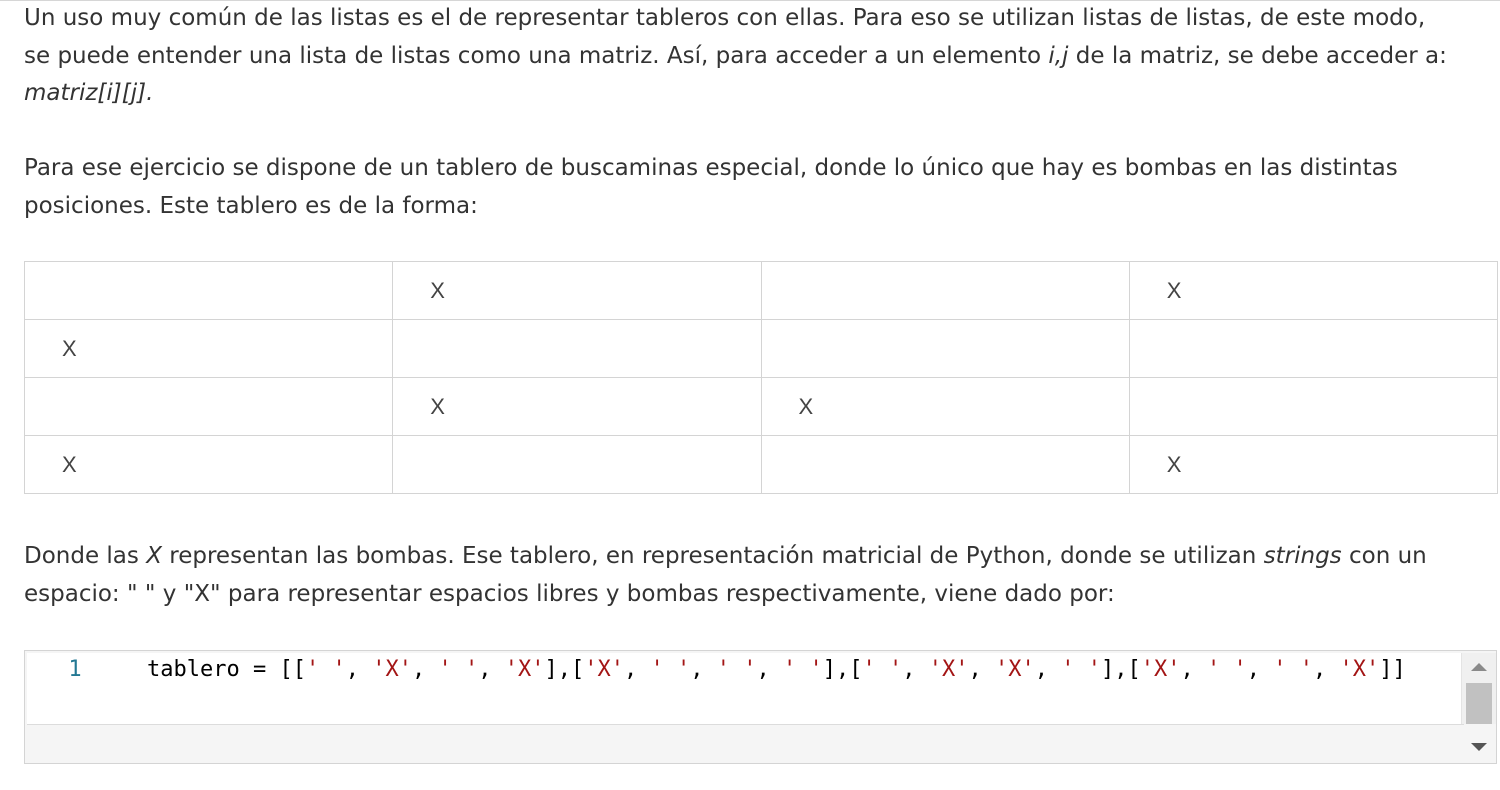 The height and width of the screenshot is (790, 1500). Describe the element at coordinates (226, 669) in the screenshot. I see `code-prefix: tablero = [[` at that location.